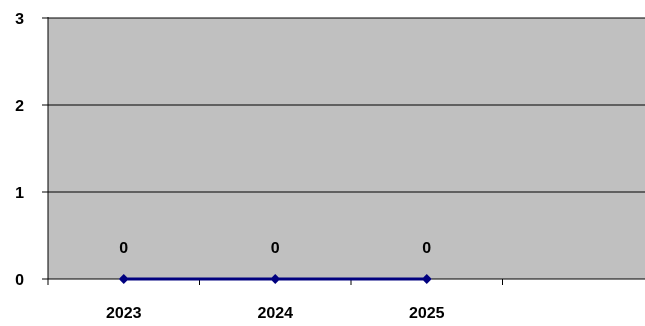 This screenshot has width=645, height=326. Describe the element at coordinates (426, 279) in the screenshot. I see `data-point-2025` at that location.